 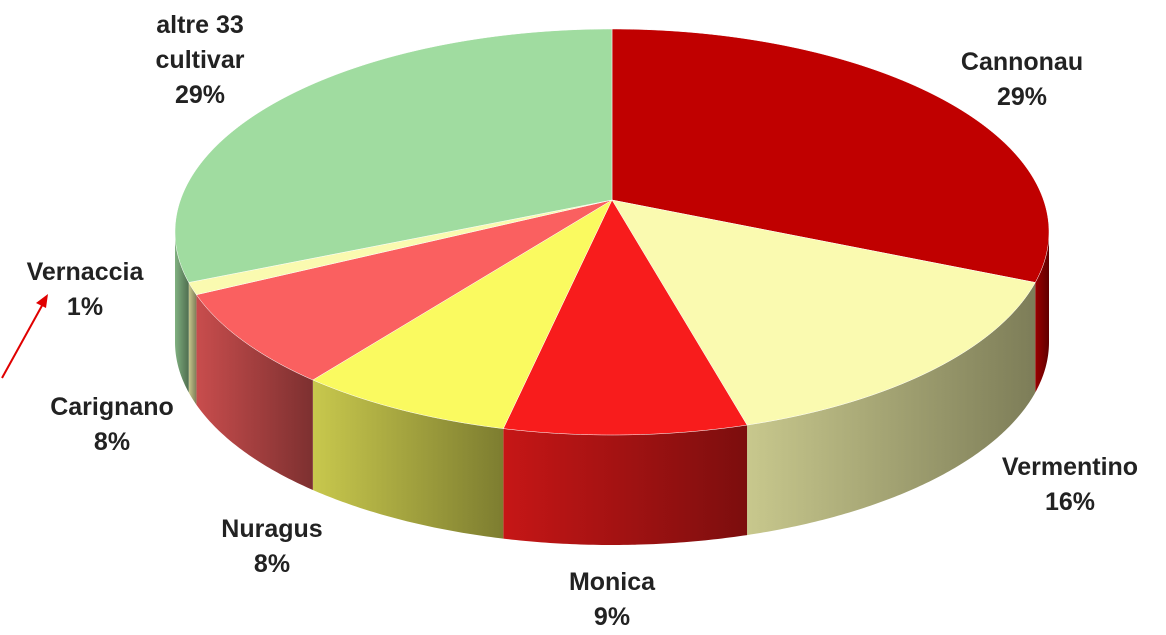 What do you see at coordinates (272, 547) in the screenshot?
I see `slice-label: Nuragus 8%` at bounding box center [272, 547].